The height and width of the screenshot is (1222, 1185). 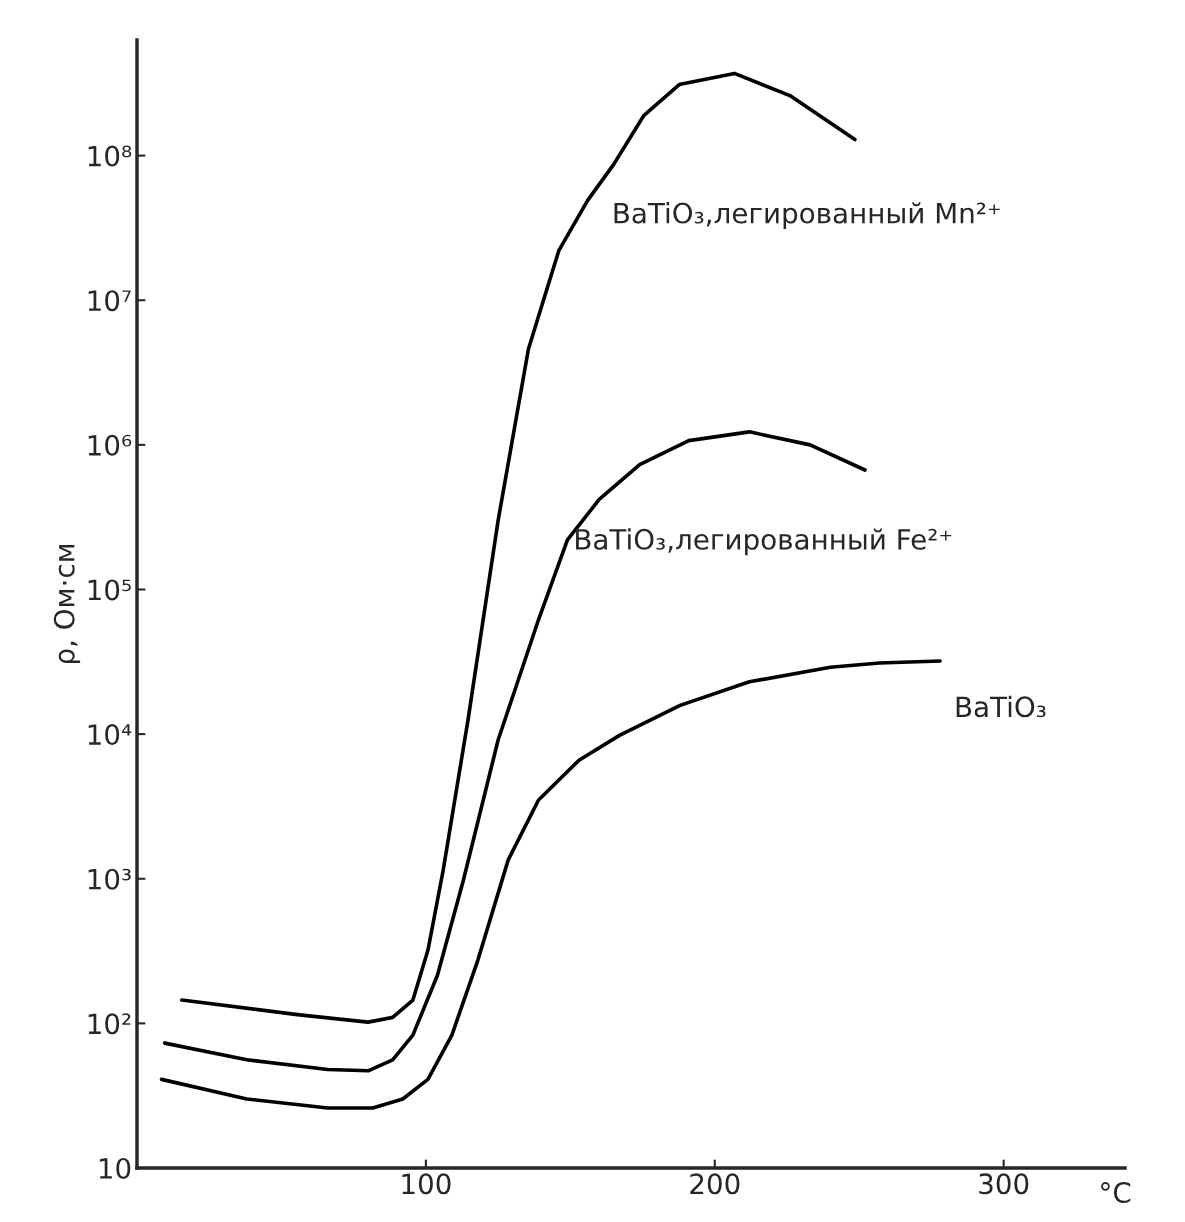 I want to click on y-tick-label: 10⁸, so click(x=110, y=156).